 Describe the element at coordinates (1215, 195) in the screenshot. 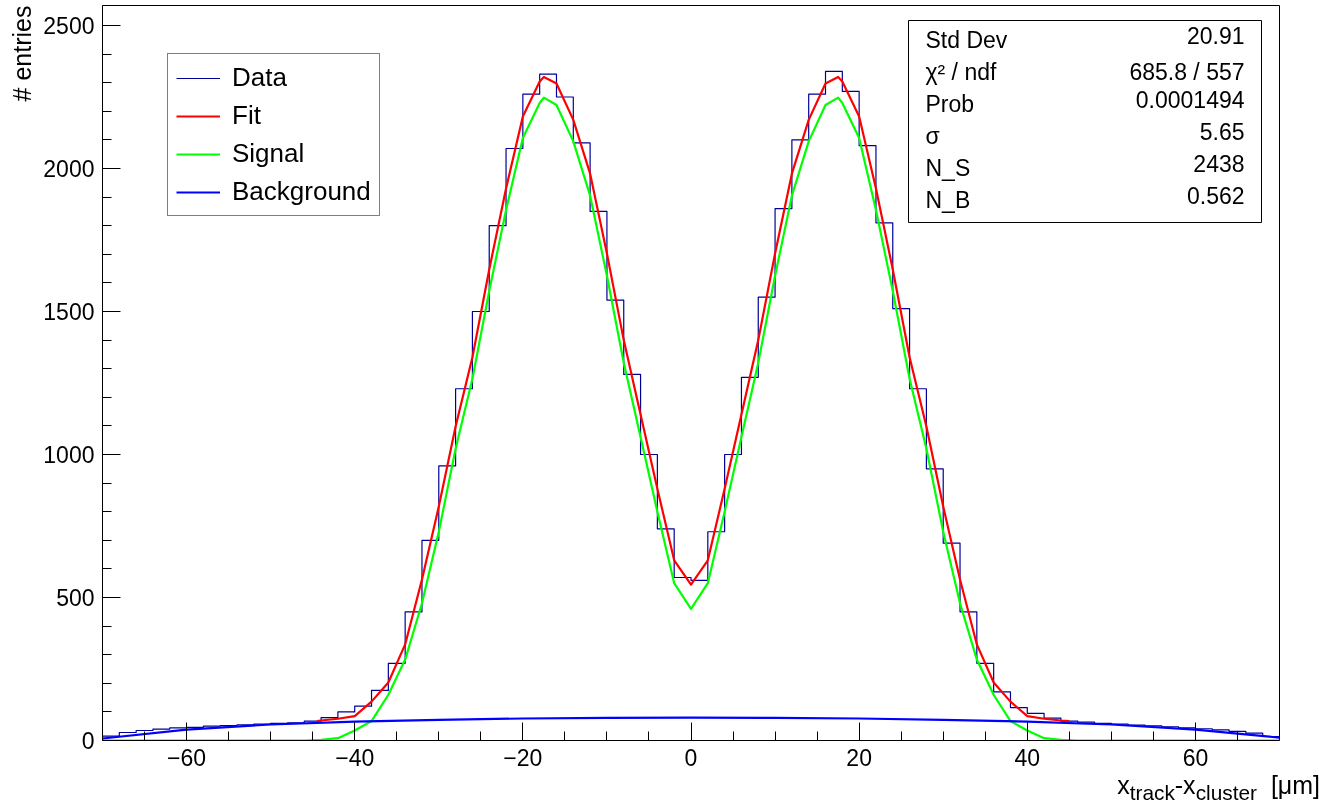

I see `annotation: 0.562` at that location.